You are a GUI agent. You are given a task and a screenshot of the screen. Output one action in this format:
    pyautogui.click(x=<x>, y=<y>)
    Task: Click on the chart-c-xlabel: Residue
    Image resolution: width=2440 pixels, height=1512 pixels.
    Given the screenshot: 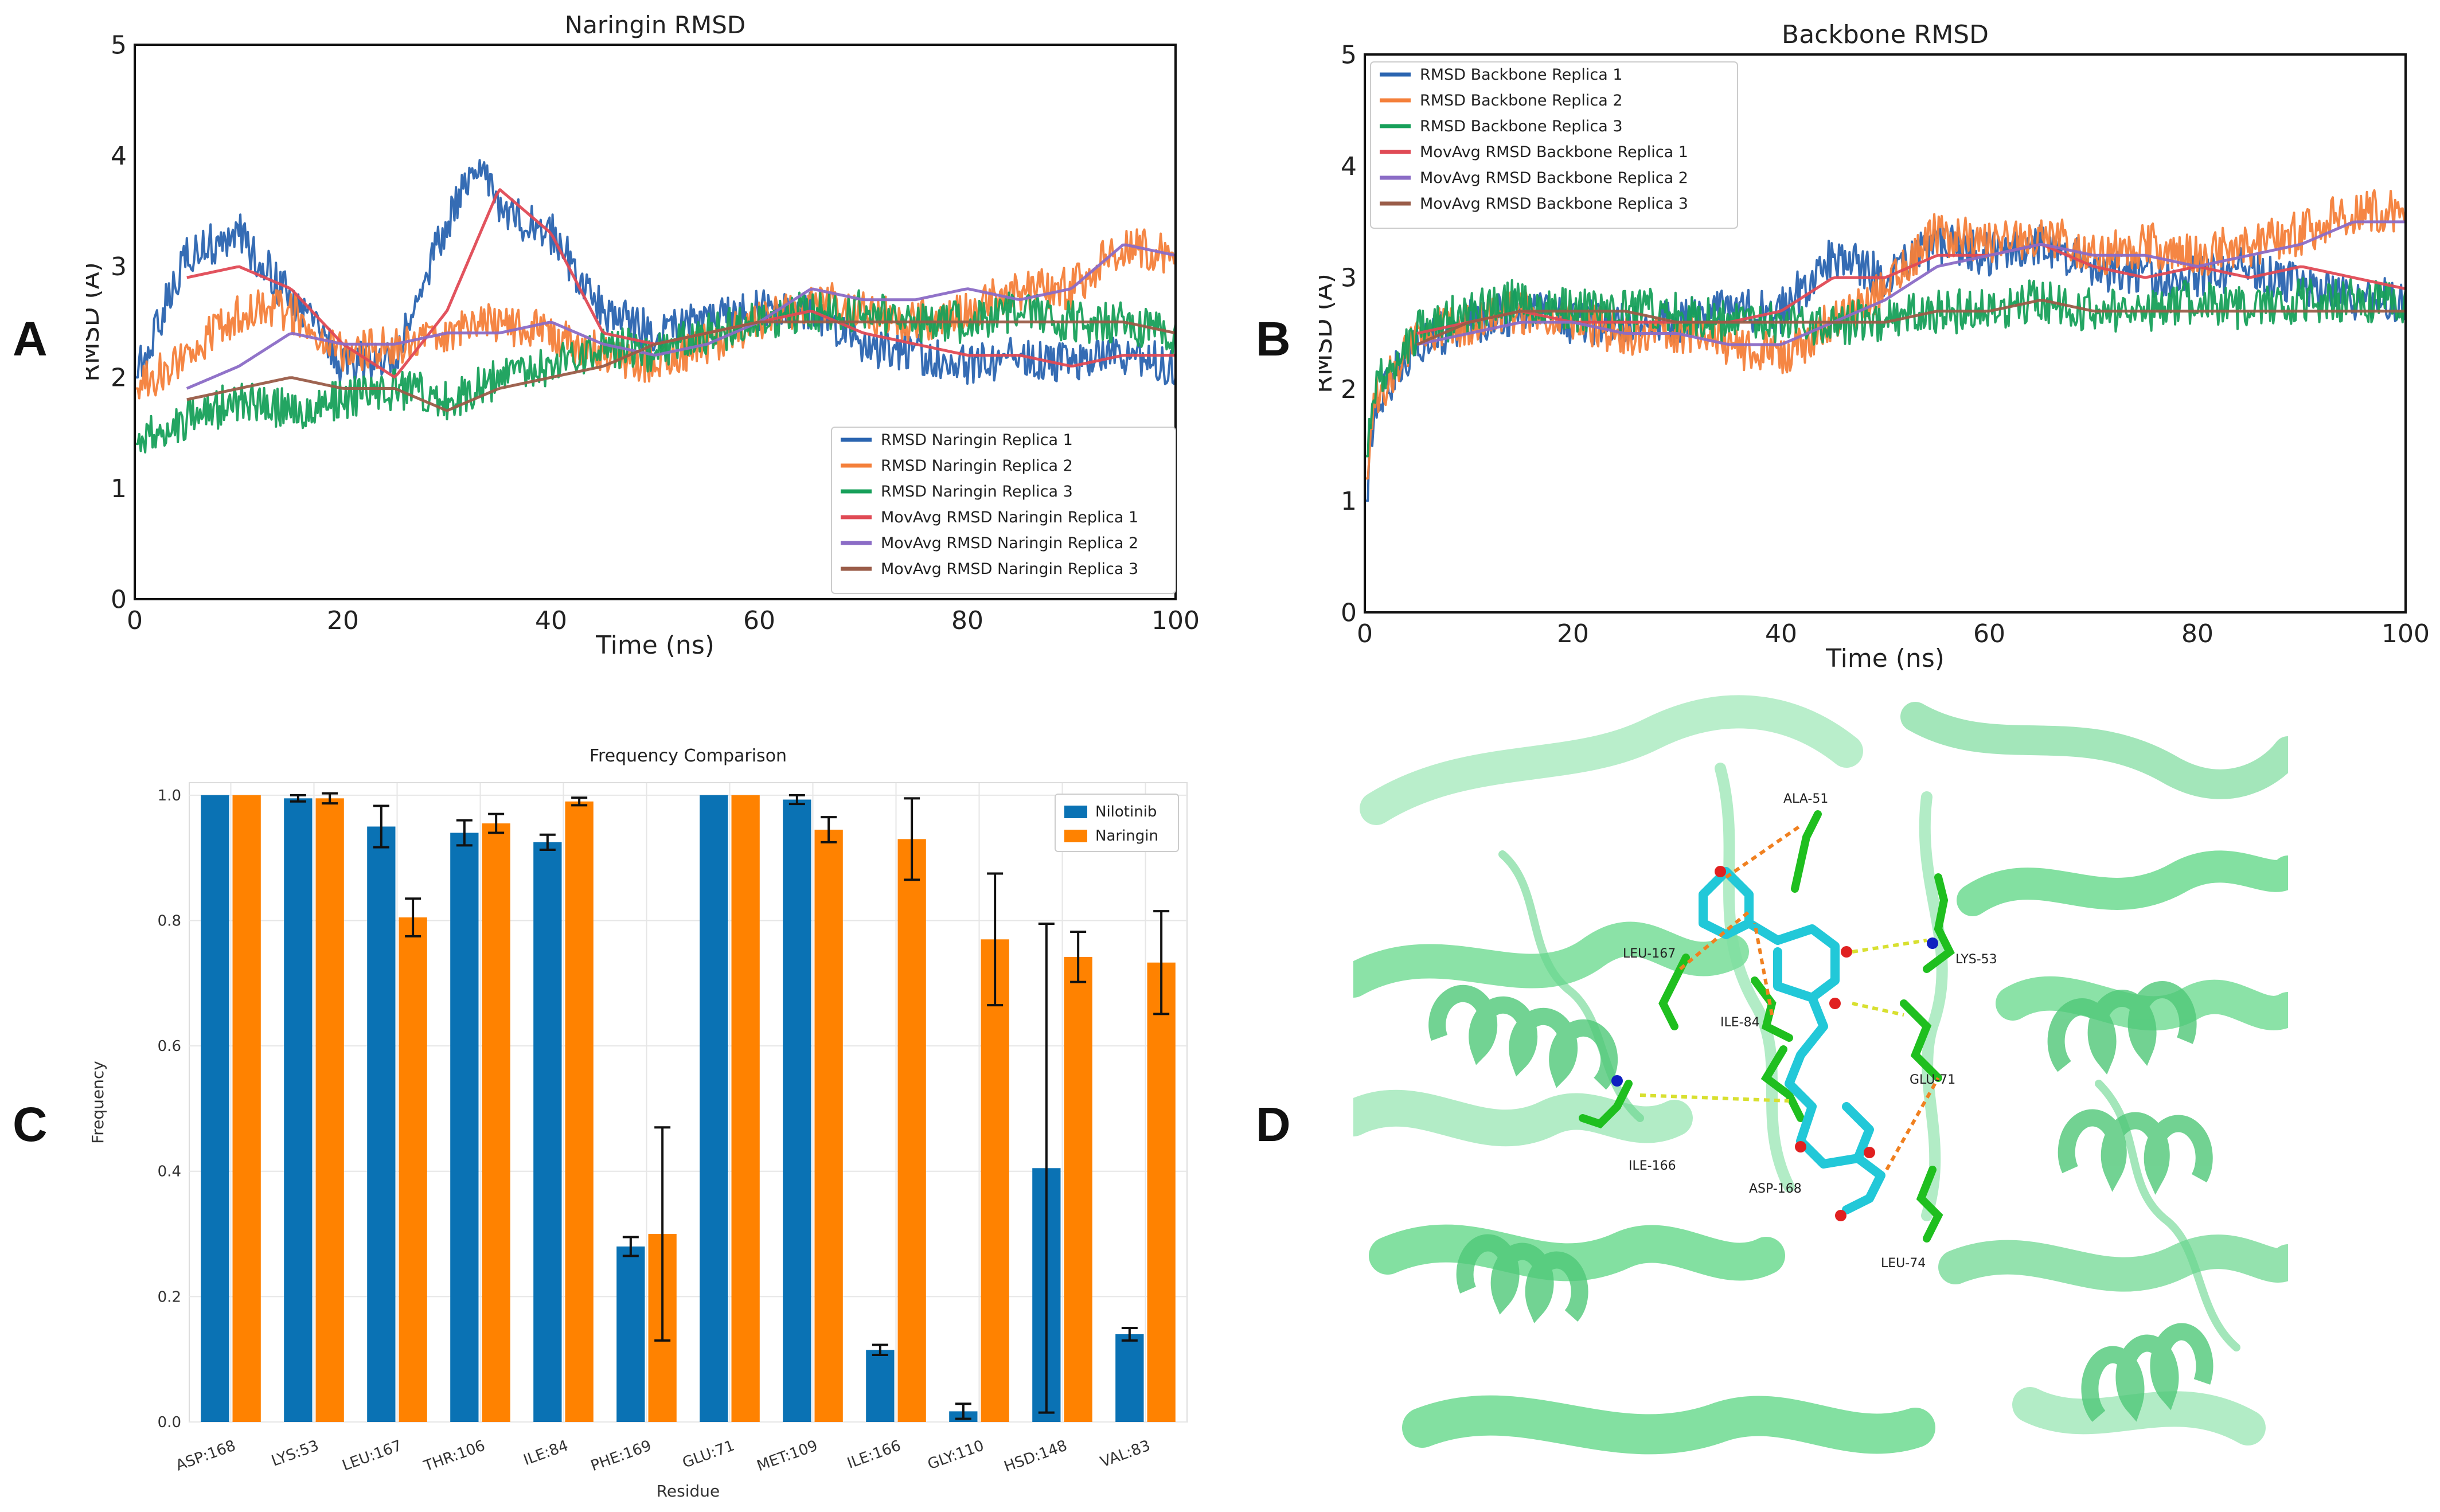 What is the action you would take?
    pyautogui.click(x=688, y=1491)
    